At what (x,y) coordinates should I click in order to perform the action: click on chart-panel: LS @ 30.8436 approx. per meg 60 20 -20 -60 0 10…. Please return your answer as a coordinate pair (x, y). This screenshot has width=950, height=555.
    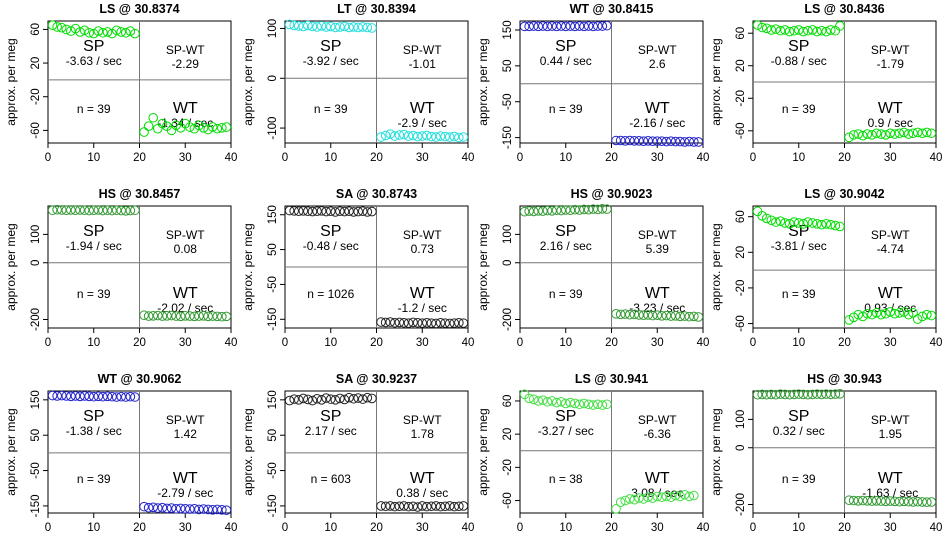
    Looking at the image, I should click on (823, 90).